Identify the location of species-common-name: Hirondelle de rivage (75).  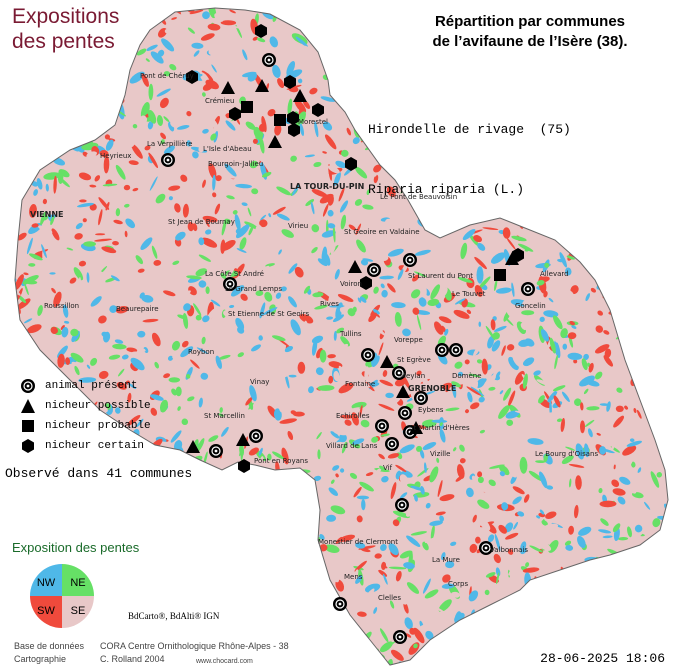
(469, 129).